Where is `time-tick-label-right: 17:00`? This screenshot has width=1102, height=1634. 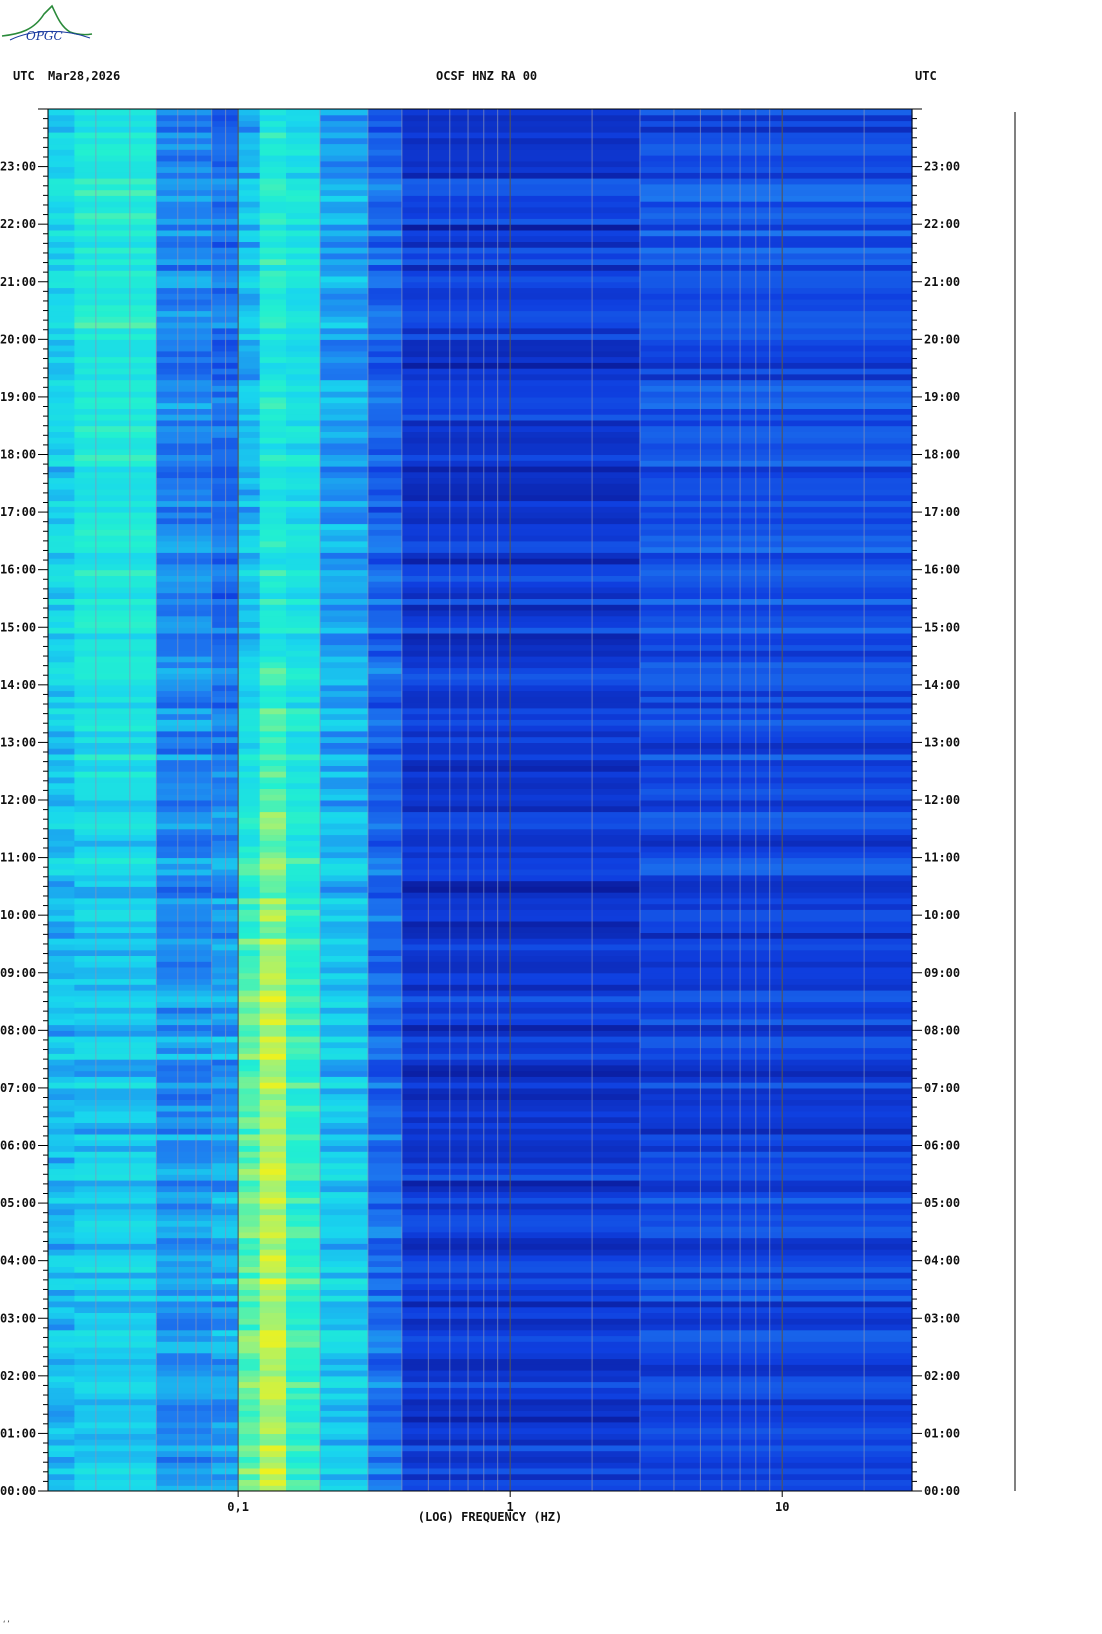 time-tick-label-right: 17:00 is located at coordinates (942, 512).